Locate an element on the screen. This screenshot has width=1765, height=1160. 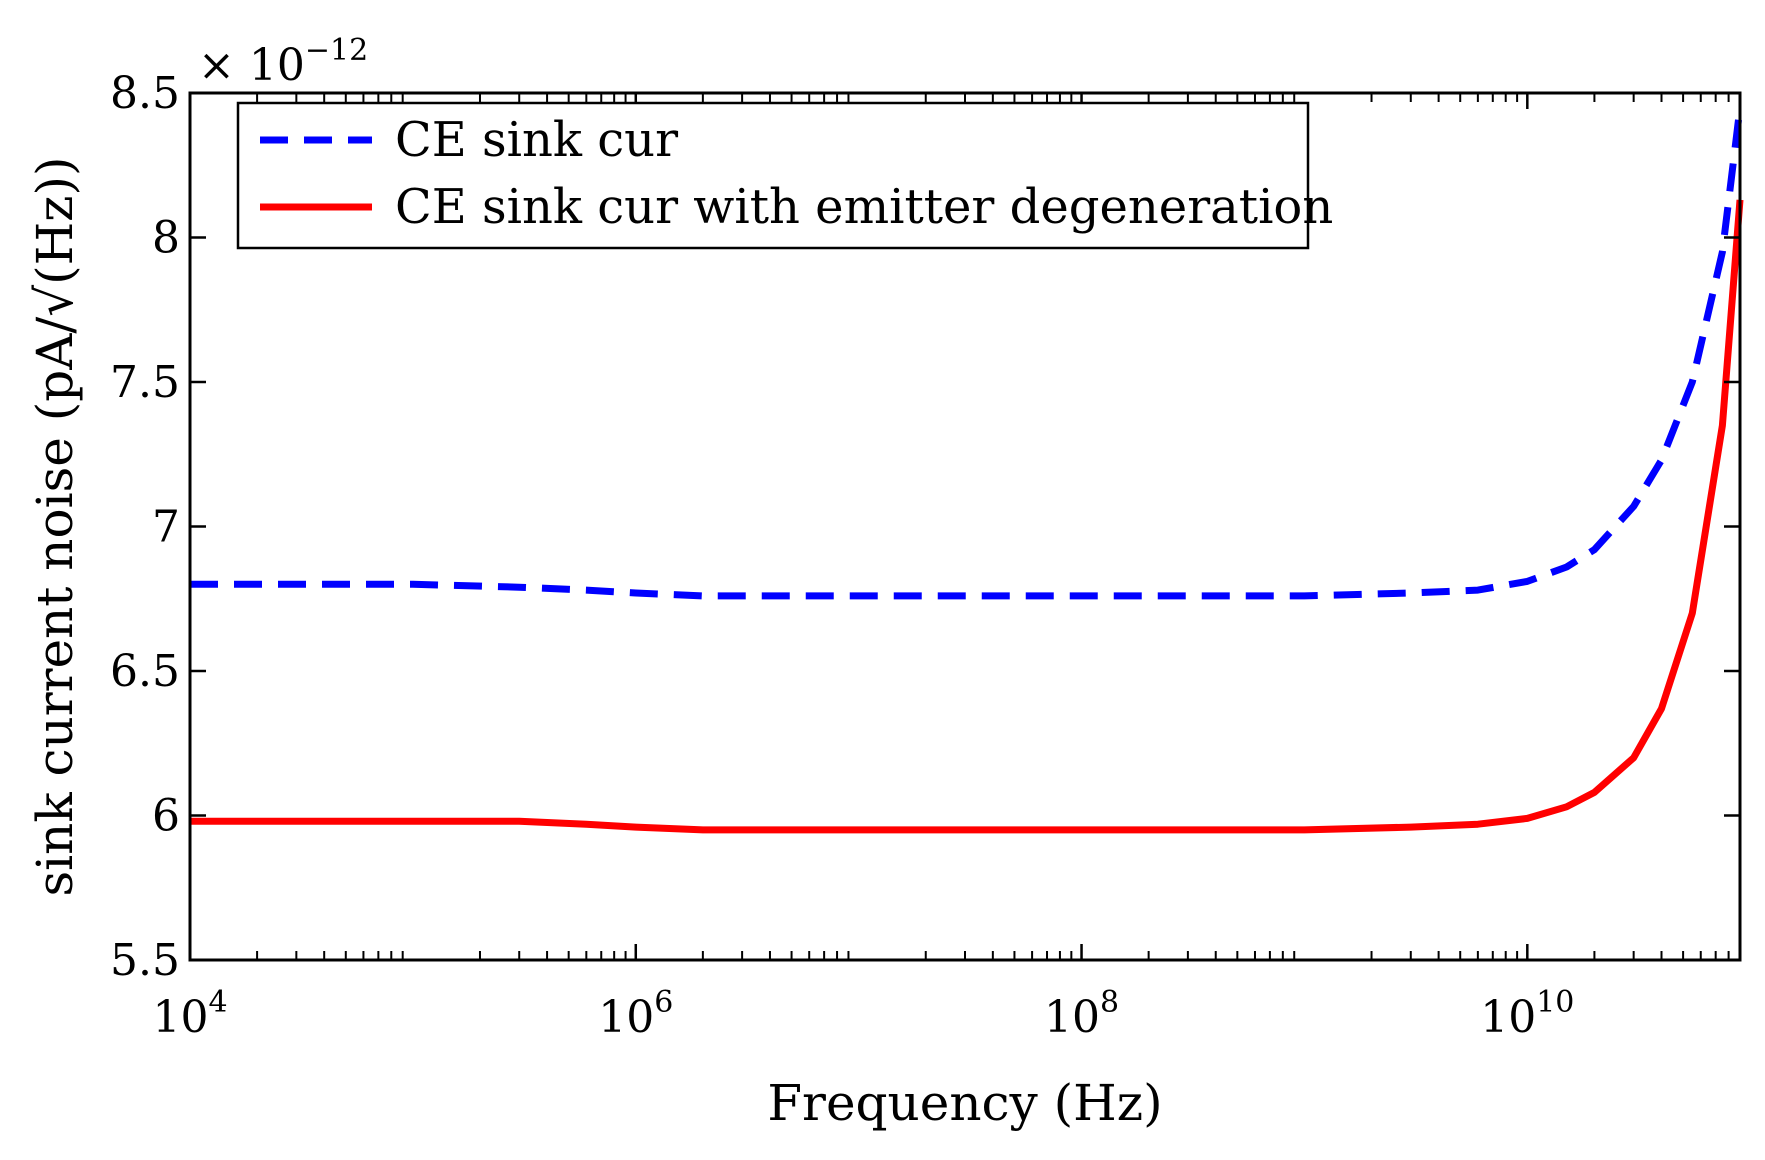
x-tick-label-exponent: 10 is located at coordinates (1555, 1002).